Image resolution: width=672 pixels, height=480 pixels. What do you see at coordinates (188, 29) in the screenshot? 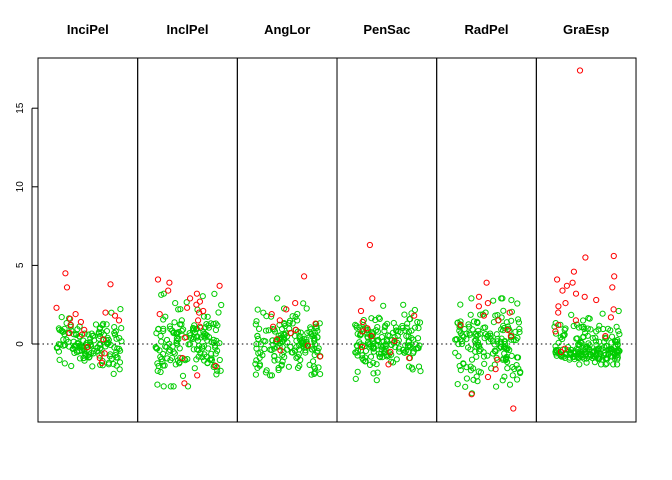
I see `panel-title: InclPel` at bounding box center [188, 29].